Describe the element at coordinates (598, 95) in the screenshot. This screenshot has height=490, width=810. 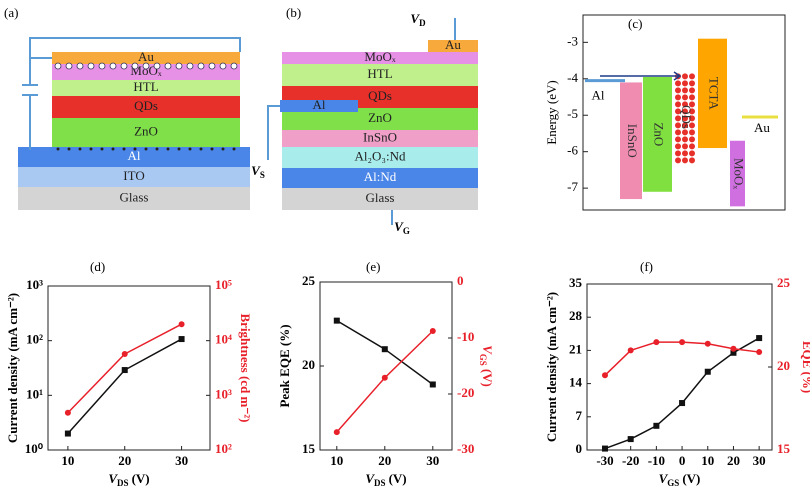
I see `level-label: Al` at that location.